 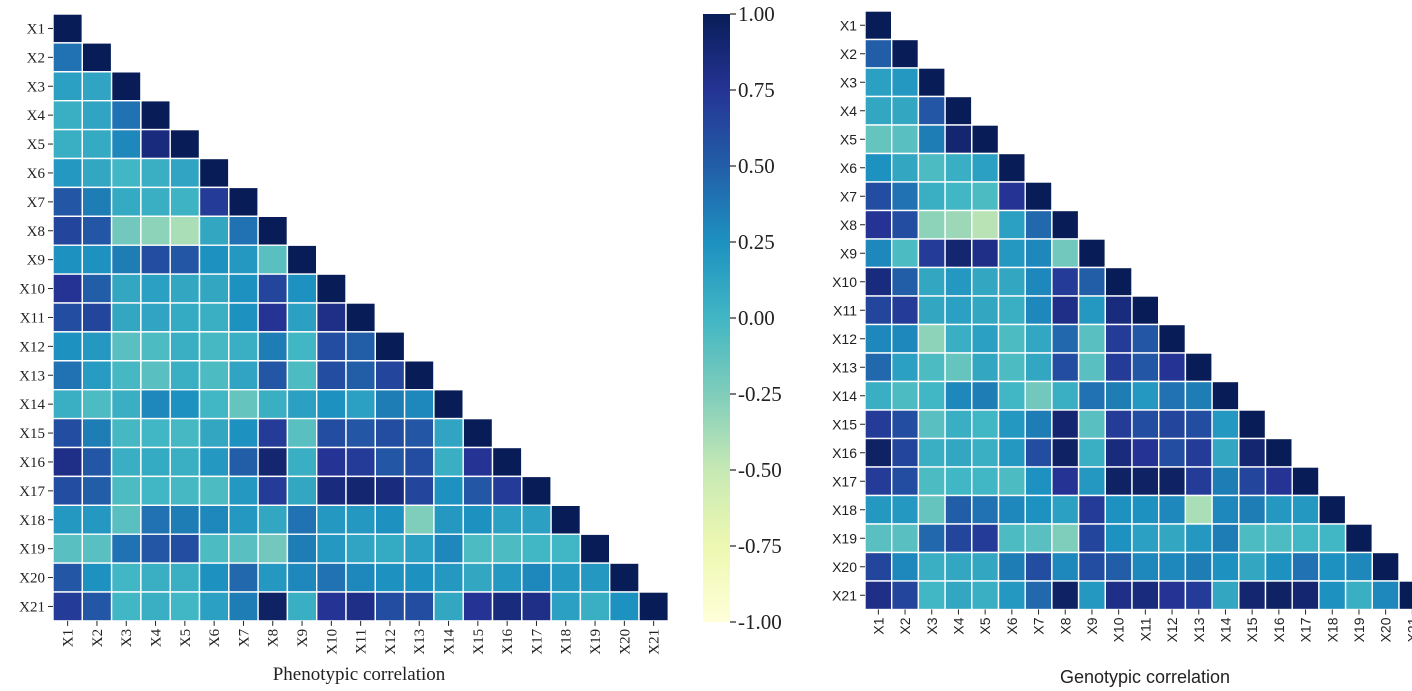 I want to click on y-tick-label: X18, so click(x=32, y=521).